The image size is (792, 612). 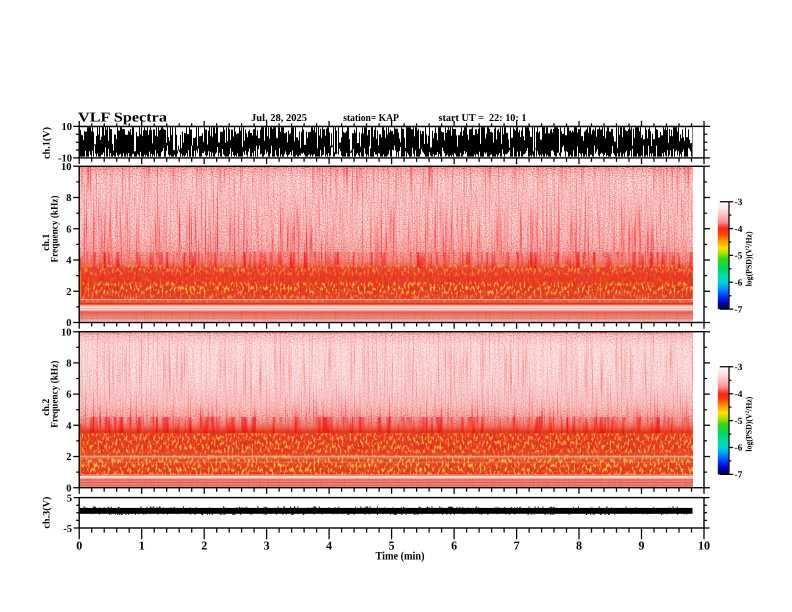 What do you see at coordinates (279, 118) in the screenshot?
I see `svg-text: Jul. 28, 2025` at bounding box center [279, 118].